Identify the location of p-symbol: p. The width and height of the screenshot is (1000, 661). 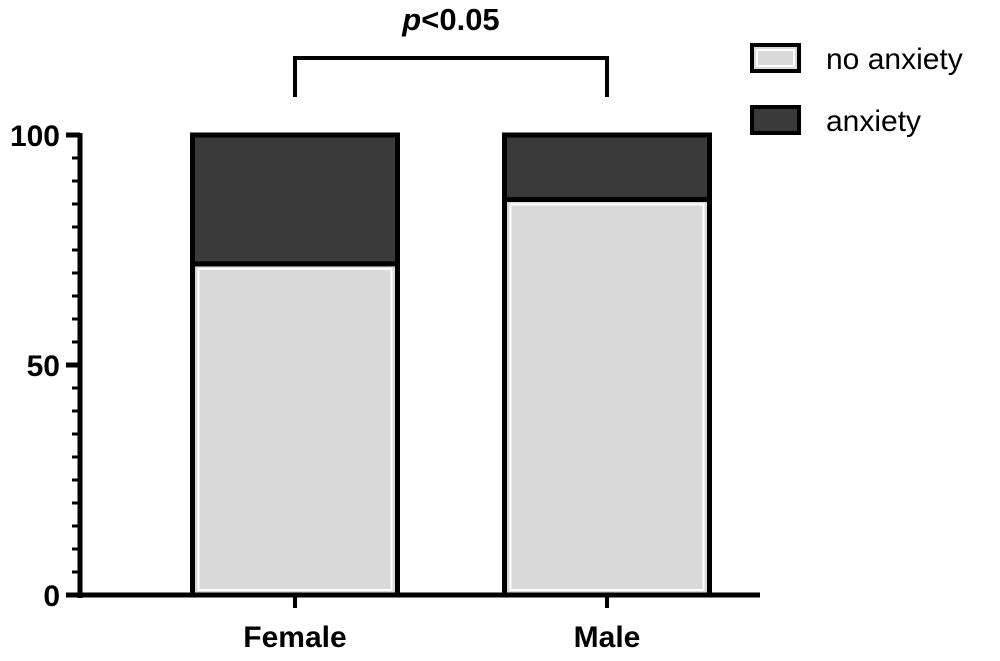
(411, 19).